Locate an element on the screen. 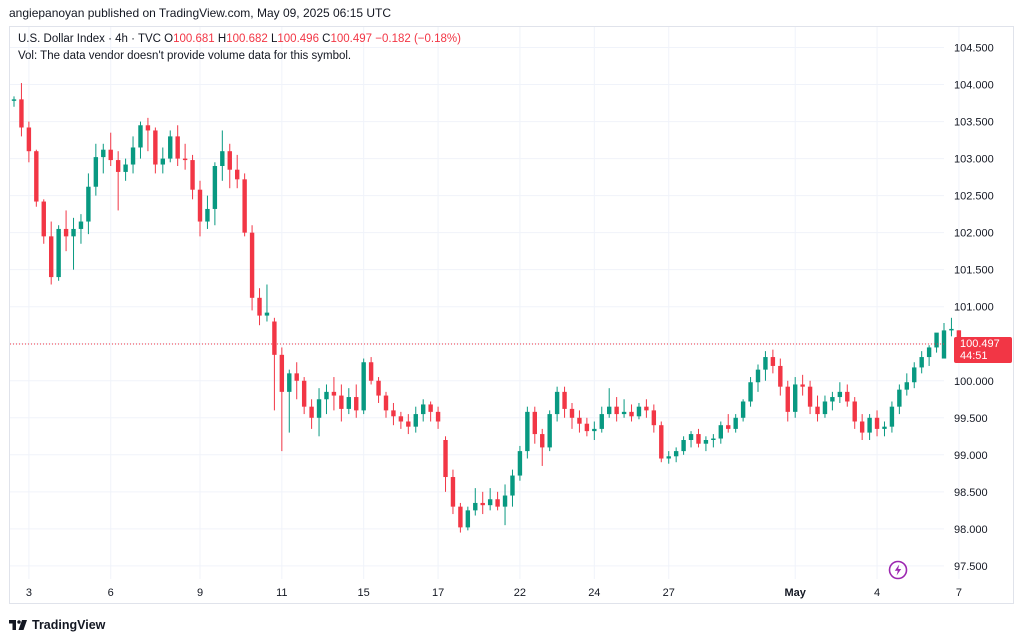 This screenshot has height=641, width=1024. time-tick-label: 27 is located at coordinates (669, 593).